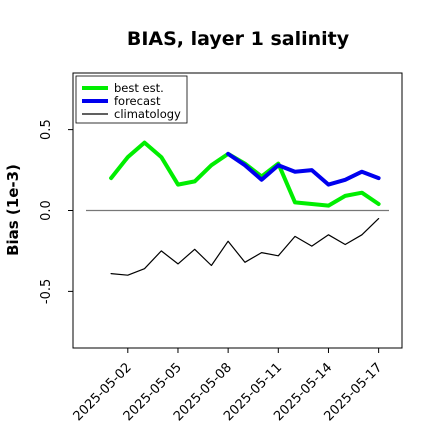  I want to click on y-tick-label: 0.5, so click(46, 129).